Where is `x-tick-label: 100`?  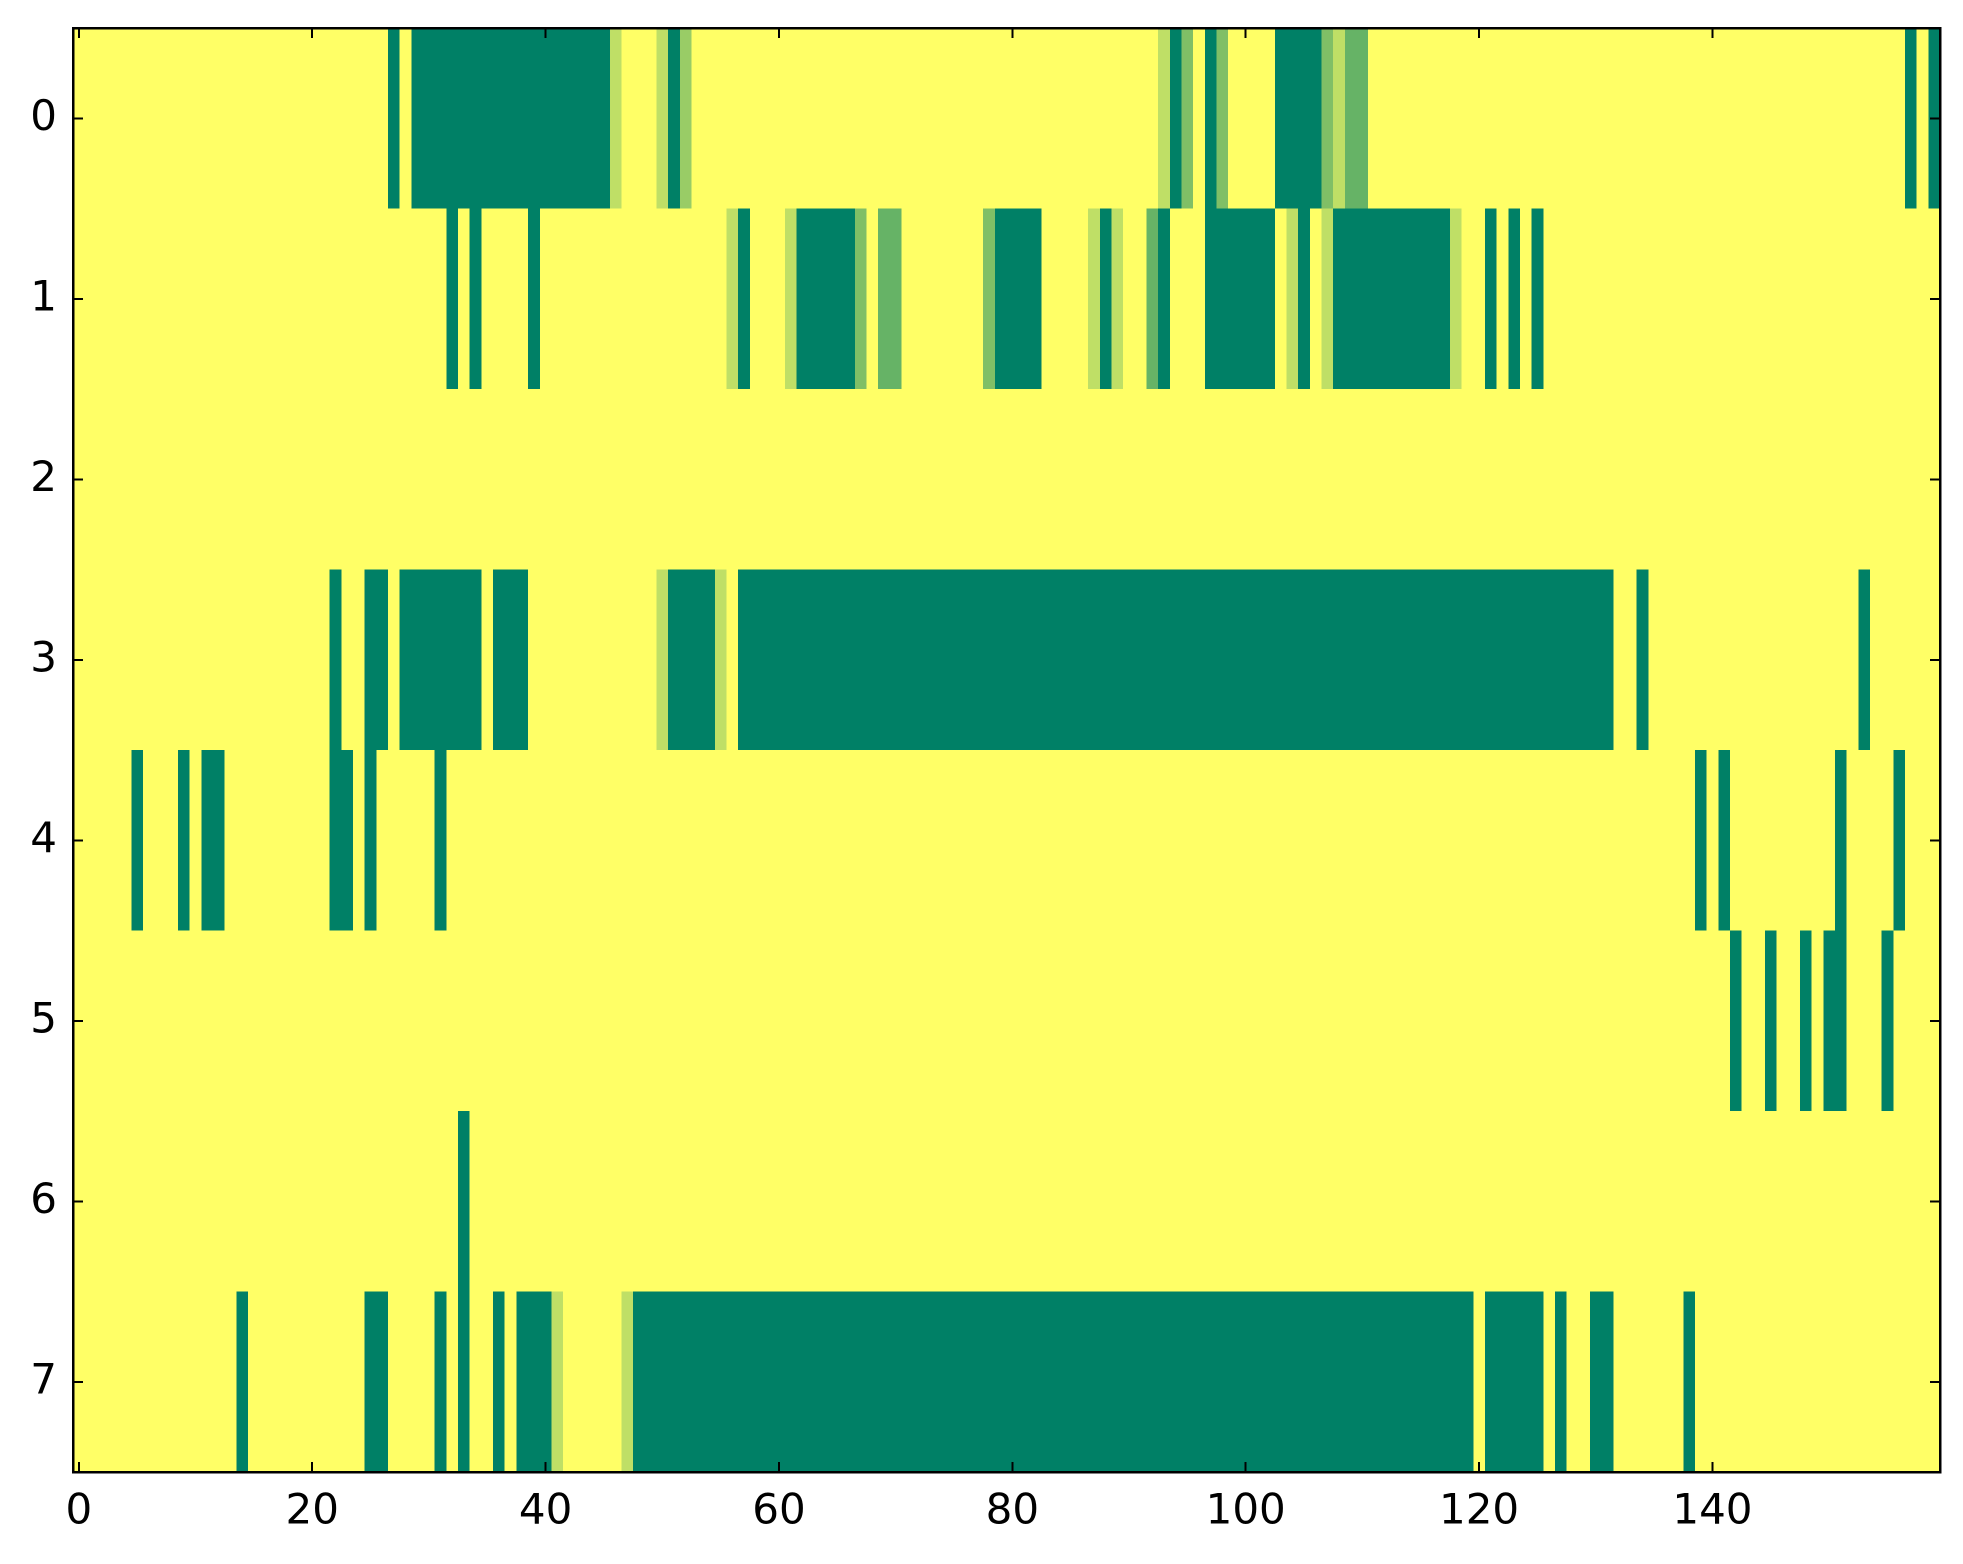
x-tick-label: 100 is located at coordinates (1246, 1509).